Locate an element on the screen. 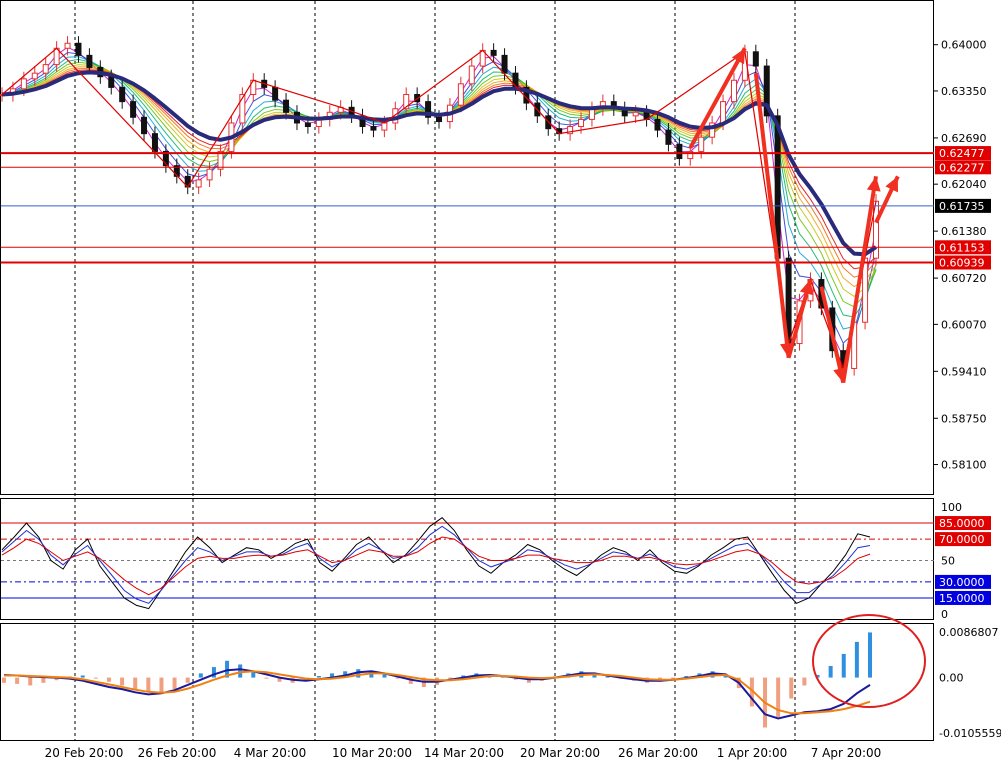  level-tag-label: 0.62277 is located at coordinates (962, 167).